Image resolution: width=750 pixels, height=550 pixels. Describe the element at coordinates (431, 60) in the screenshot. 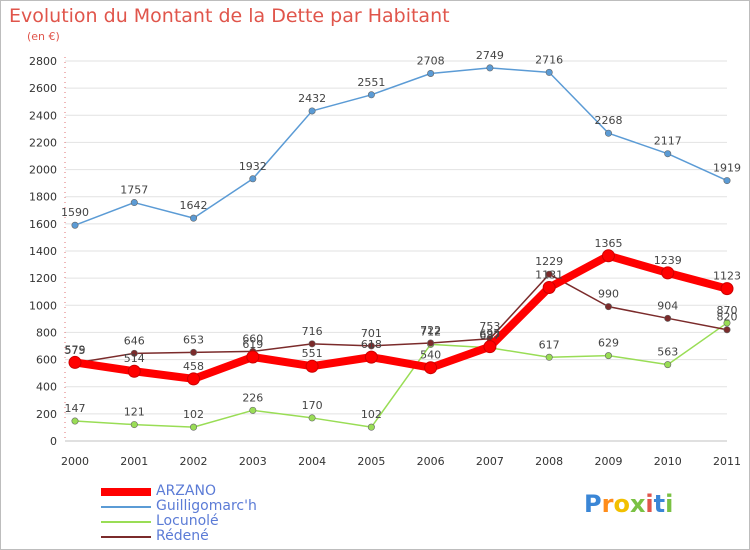

I see `data-label: 2708` at that location.